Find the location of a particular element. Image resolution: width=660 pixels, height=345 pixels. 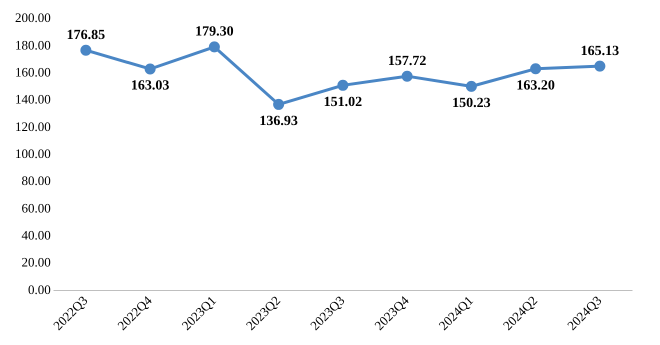

data-label: 179.30 is located at coordinates (214, 32).